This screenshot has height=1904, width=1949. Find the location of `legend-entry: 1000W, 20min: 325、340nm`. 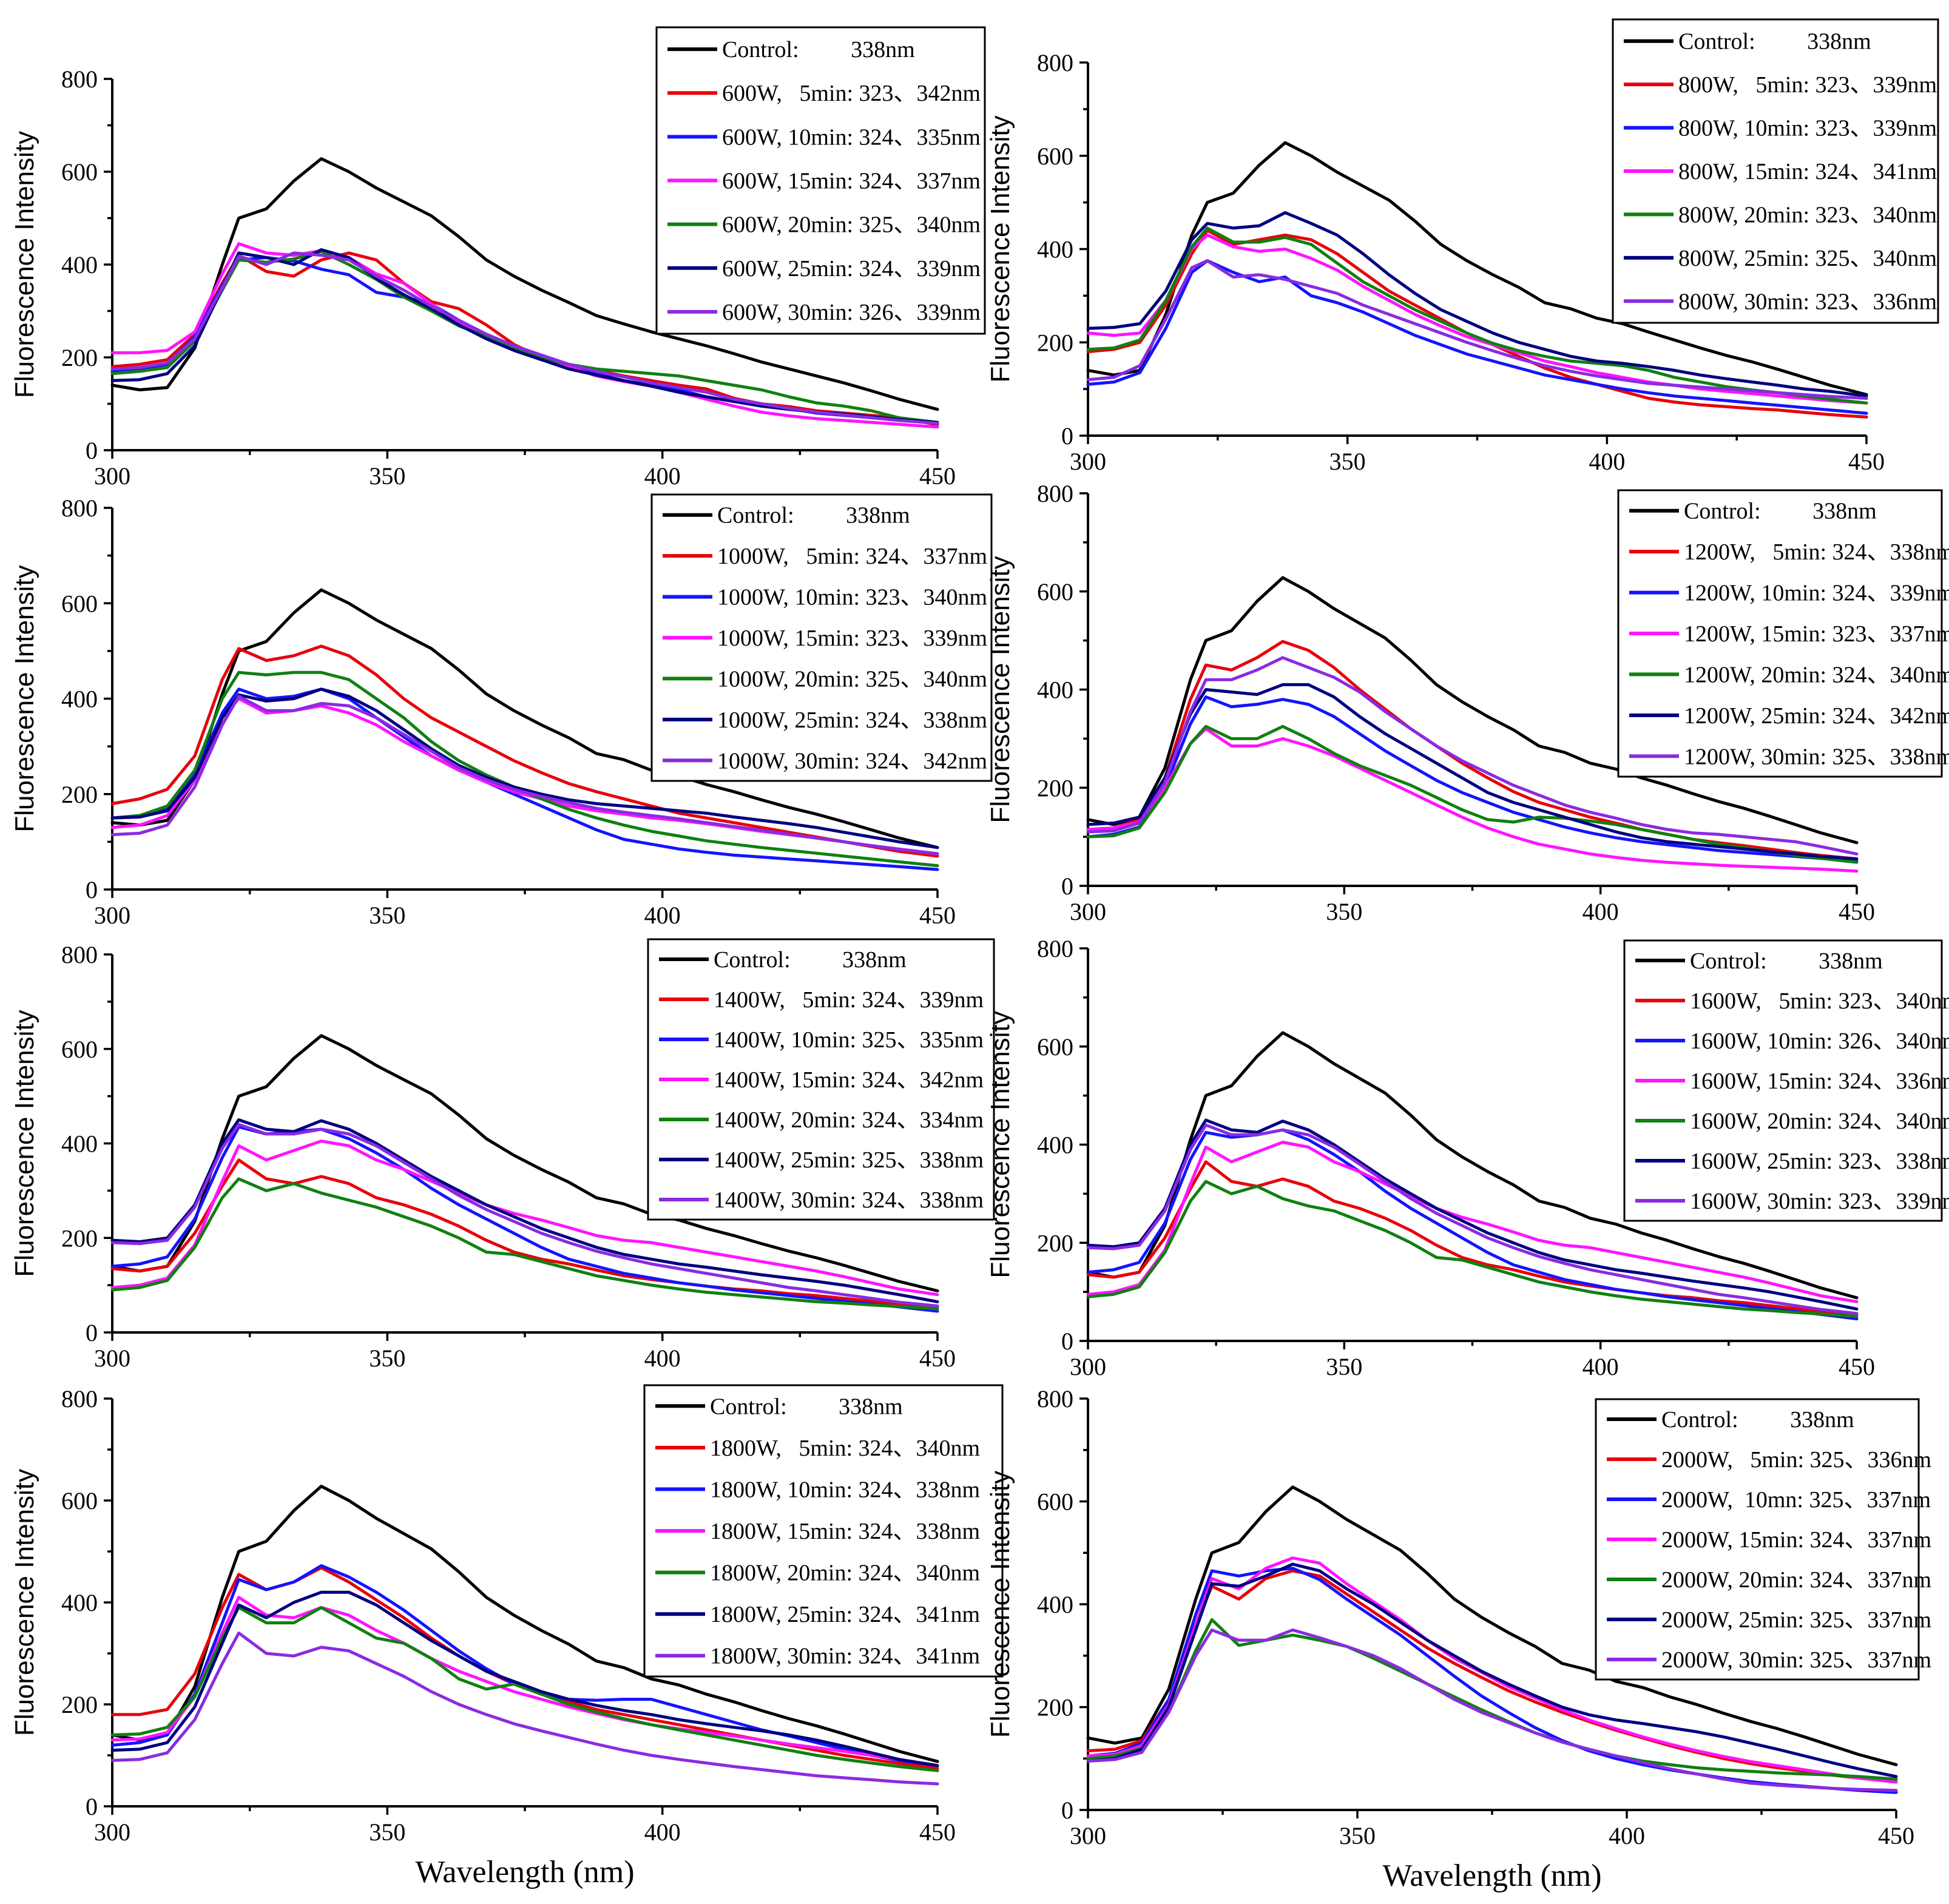

legend-entry: 1000W, 20min: 325、340nm is located at coordinates (852, 679).